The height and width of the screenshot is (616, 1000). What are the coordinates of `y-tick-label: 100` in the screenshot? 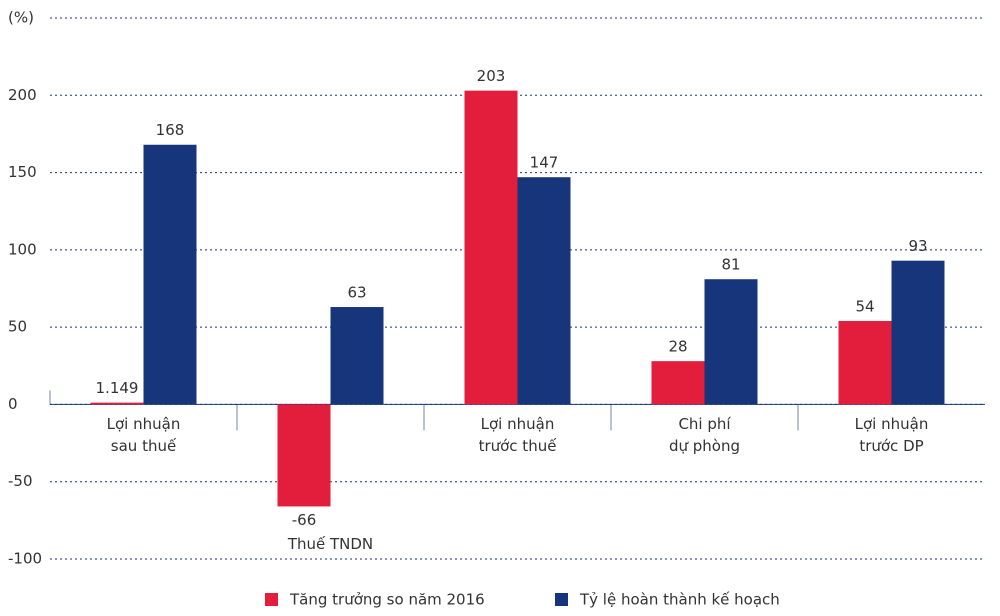 It's located at (22, 249).